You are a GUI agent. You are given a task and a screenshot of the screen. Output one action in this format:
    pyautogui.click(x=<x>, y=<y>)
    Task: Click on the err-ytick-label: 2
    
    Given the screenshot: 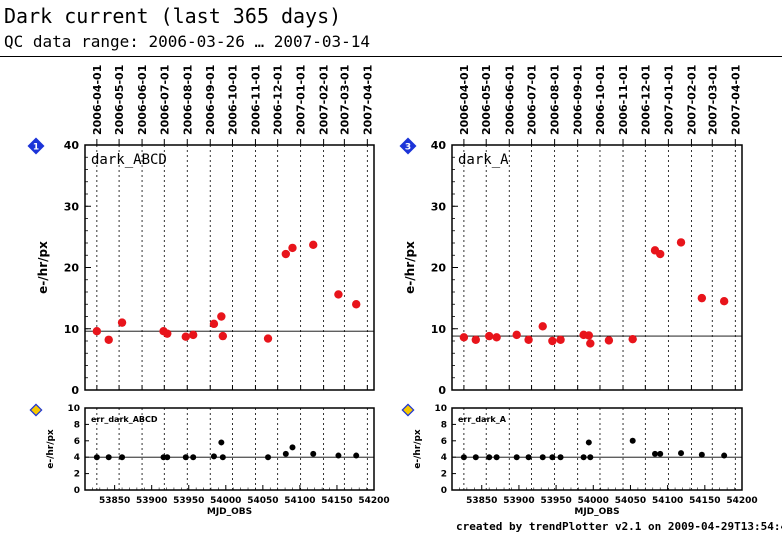 What is the action you would take?
    pyautogui.click(x=444, y=475)
    